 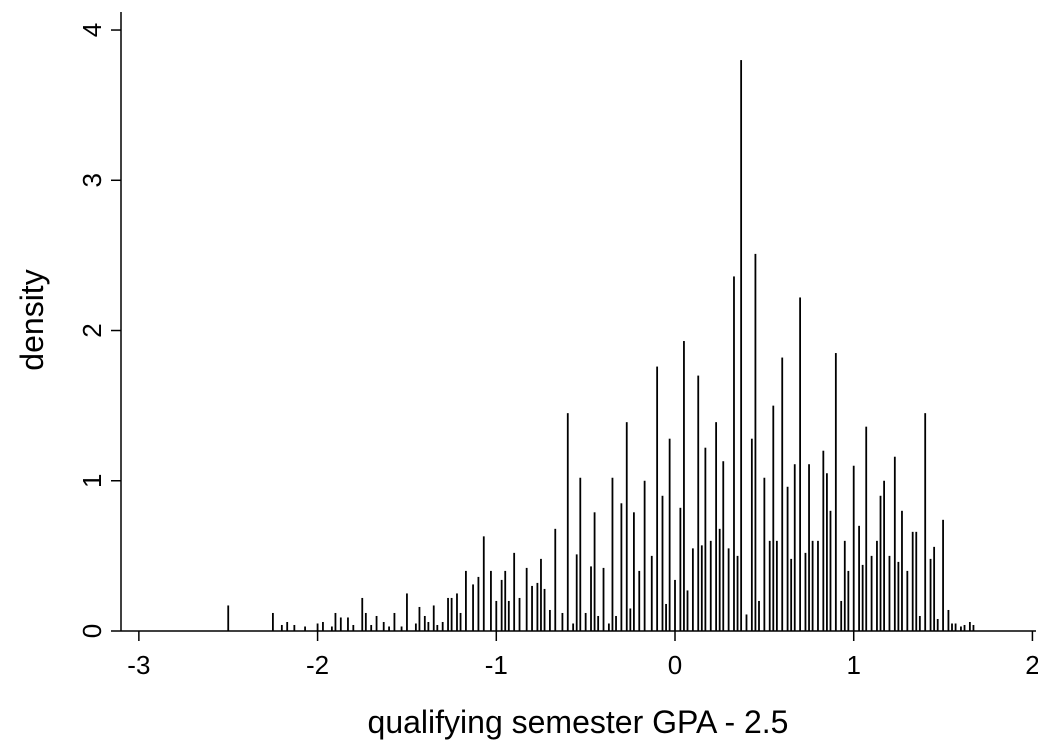 I want to click on y-ticks-group: 0 1 2 3 4, so click(x=99, y=330).